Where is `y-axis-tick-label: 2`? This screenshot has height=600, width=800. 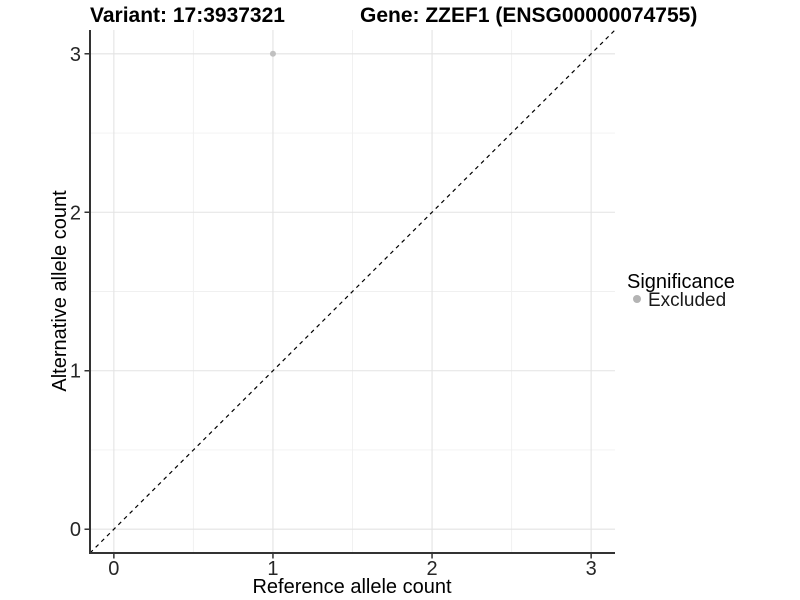 y-axis-tick-label: 2 is located at coordinates (75, 213).